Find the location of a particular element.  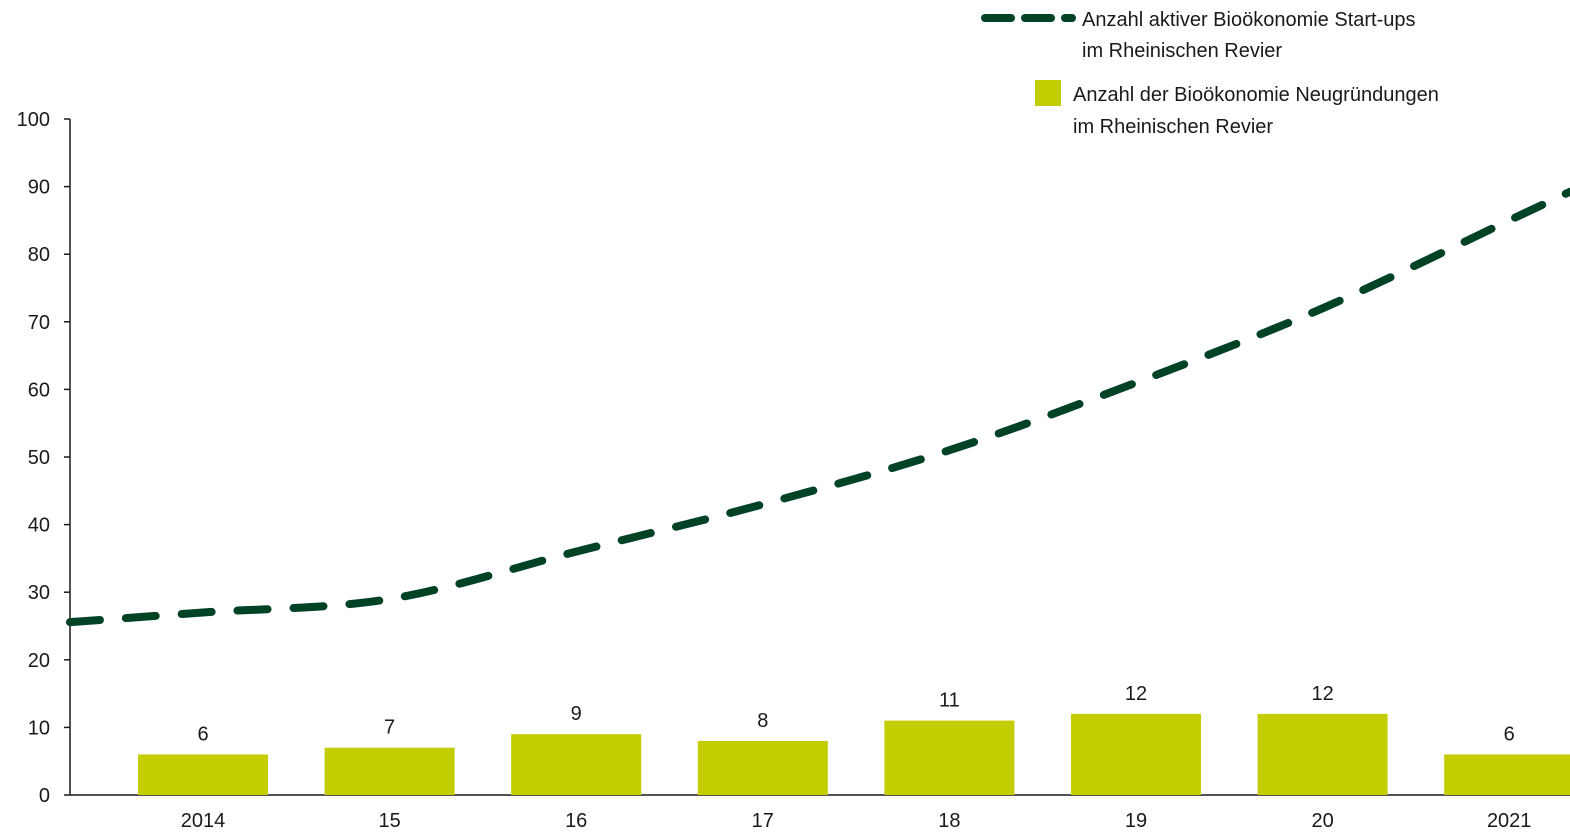

x-axis: 2014 15 16 17 18 19 20 2021 is located at coordinates (820, 813).